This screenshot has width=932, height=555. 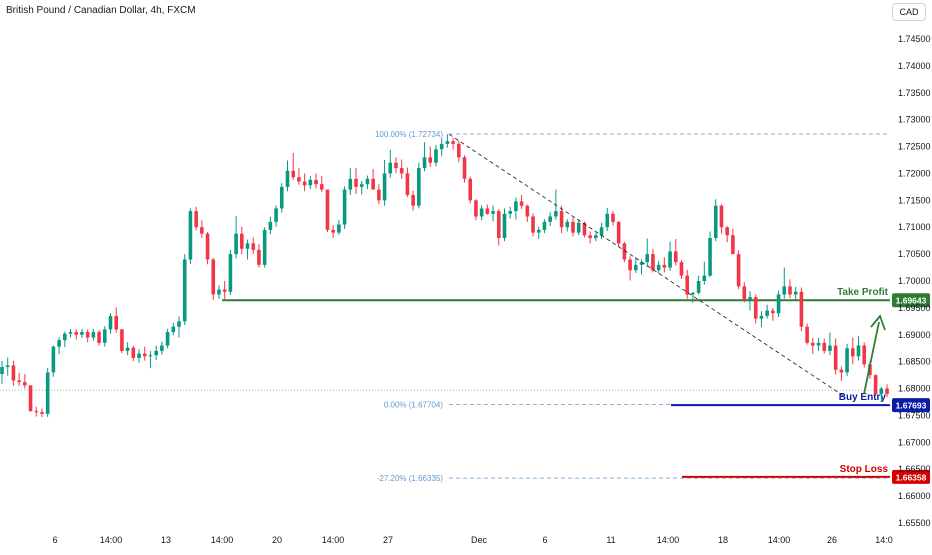 What do you see at coordinates (914, 389) in the screenshot?
I see `y-tick-label: 1.68000` at bounding box center [914, 389].